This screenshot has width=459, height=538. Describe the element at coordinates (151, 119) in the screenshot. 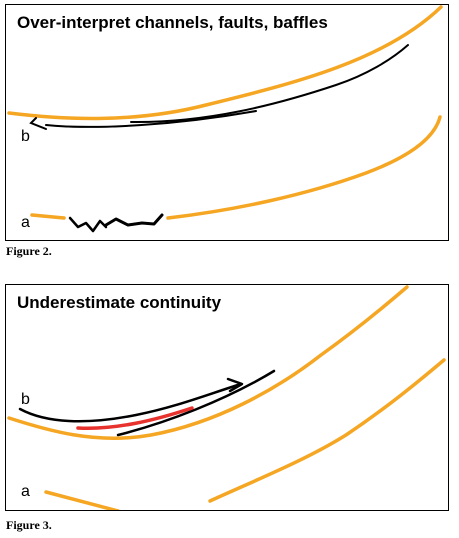

I see `interpretation-line-lower` at that location.